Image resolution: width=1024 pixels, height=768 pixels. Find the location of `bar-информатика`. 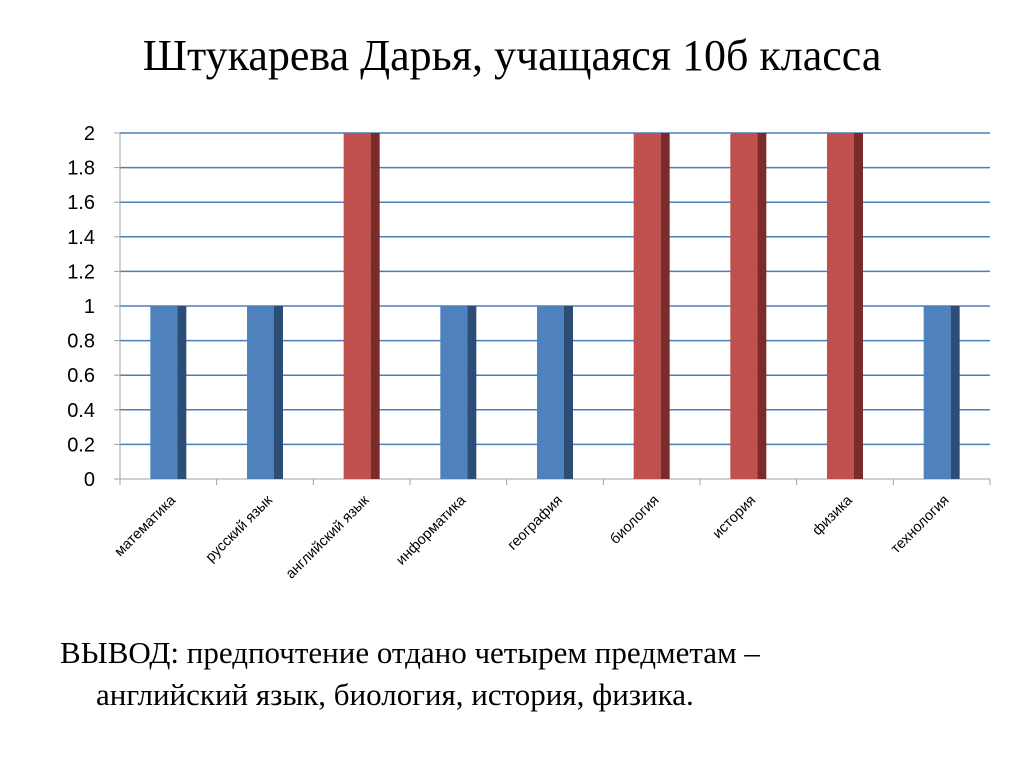

bar-информатика is located at coordinates (458, 392).